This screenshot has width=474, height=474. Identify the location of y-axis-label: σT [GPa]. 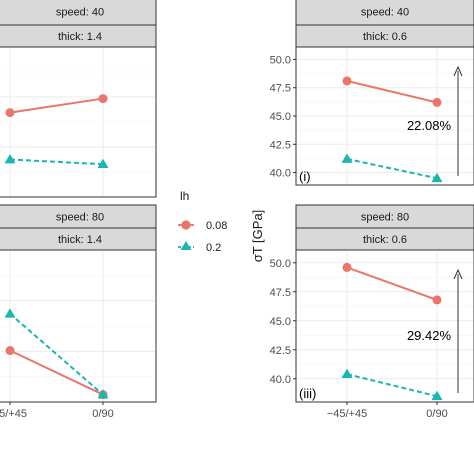
(257, 236).